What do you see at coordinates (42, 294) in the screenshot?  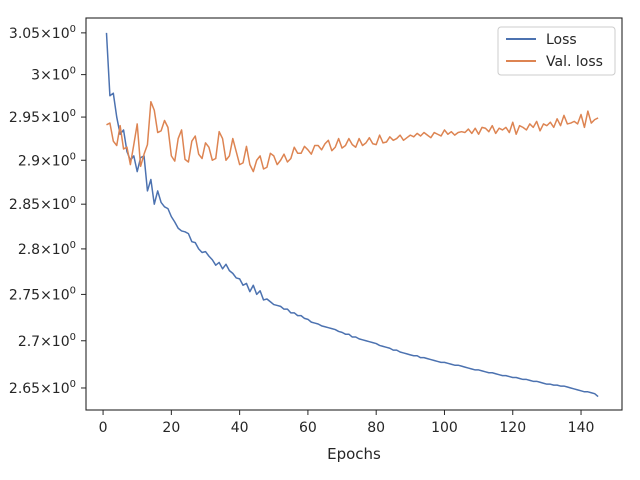 I see `y-tick-label: 2.75×100` at bounding box center [42, 294].